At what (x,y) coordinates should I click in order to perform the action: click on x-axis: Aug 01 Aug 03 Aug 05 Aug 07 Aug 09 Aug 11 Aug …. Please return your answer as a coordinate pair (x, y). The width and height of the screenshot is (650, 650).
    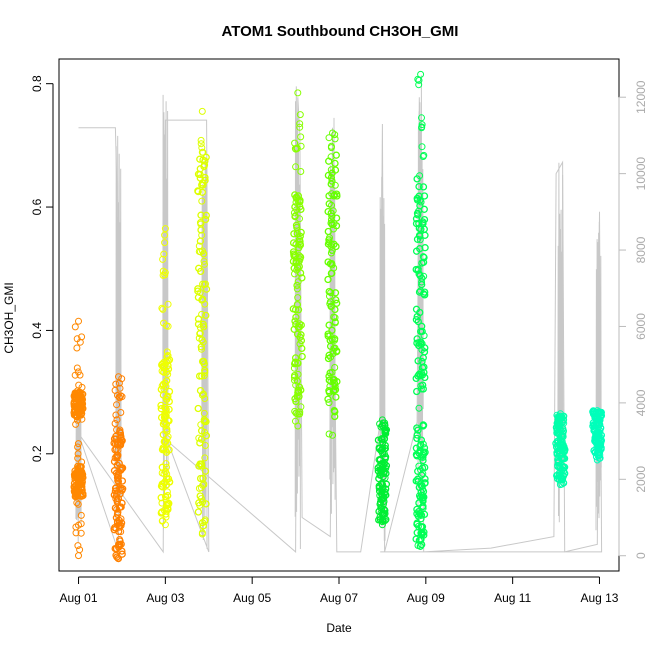
    Looking at the image, I should click on (339, 590).